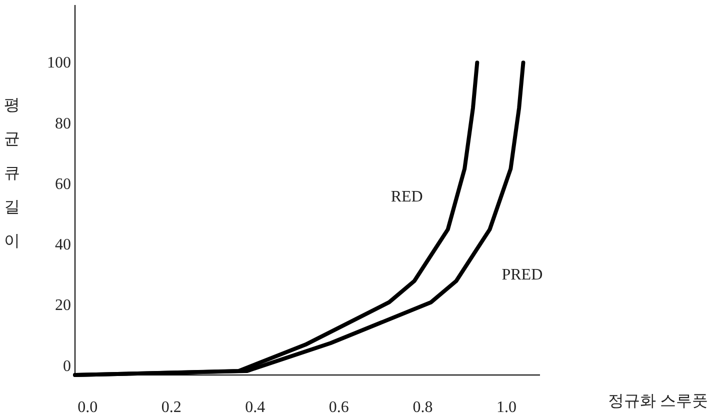 The image size is (714, 418). Describe the element at coordinates (63, 245) in the screenshot. I see `y-tick-label: 40` at that location.